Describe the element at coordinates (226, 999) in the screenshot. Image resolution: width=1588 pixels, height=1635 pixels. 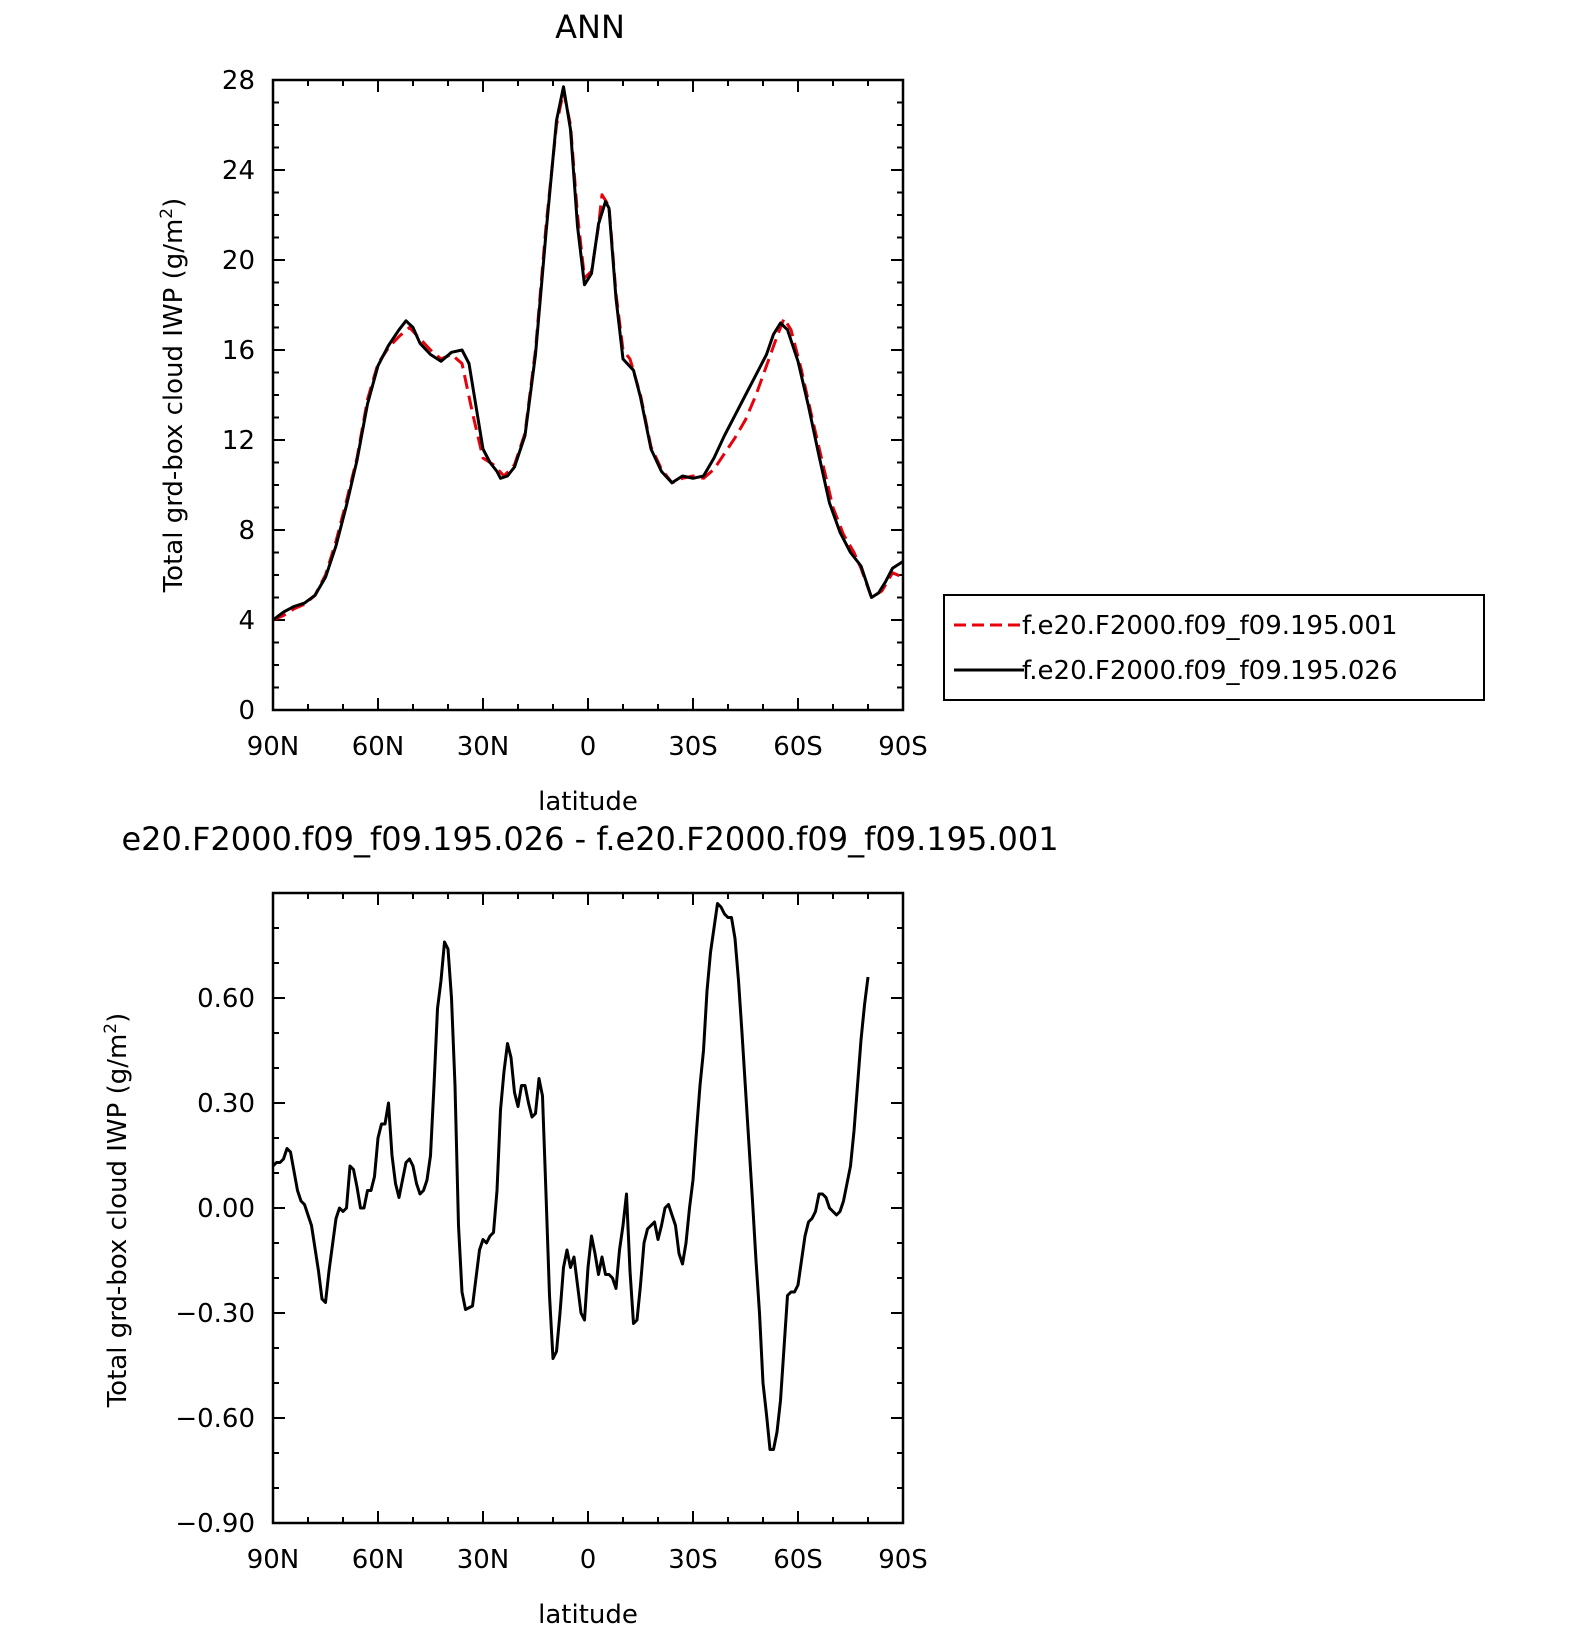
I see `y-tick-label: 0.60` at that location.